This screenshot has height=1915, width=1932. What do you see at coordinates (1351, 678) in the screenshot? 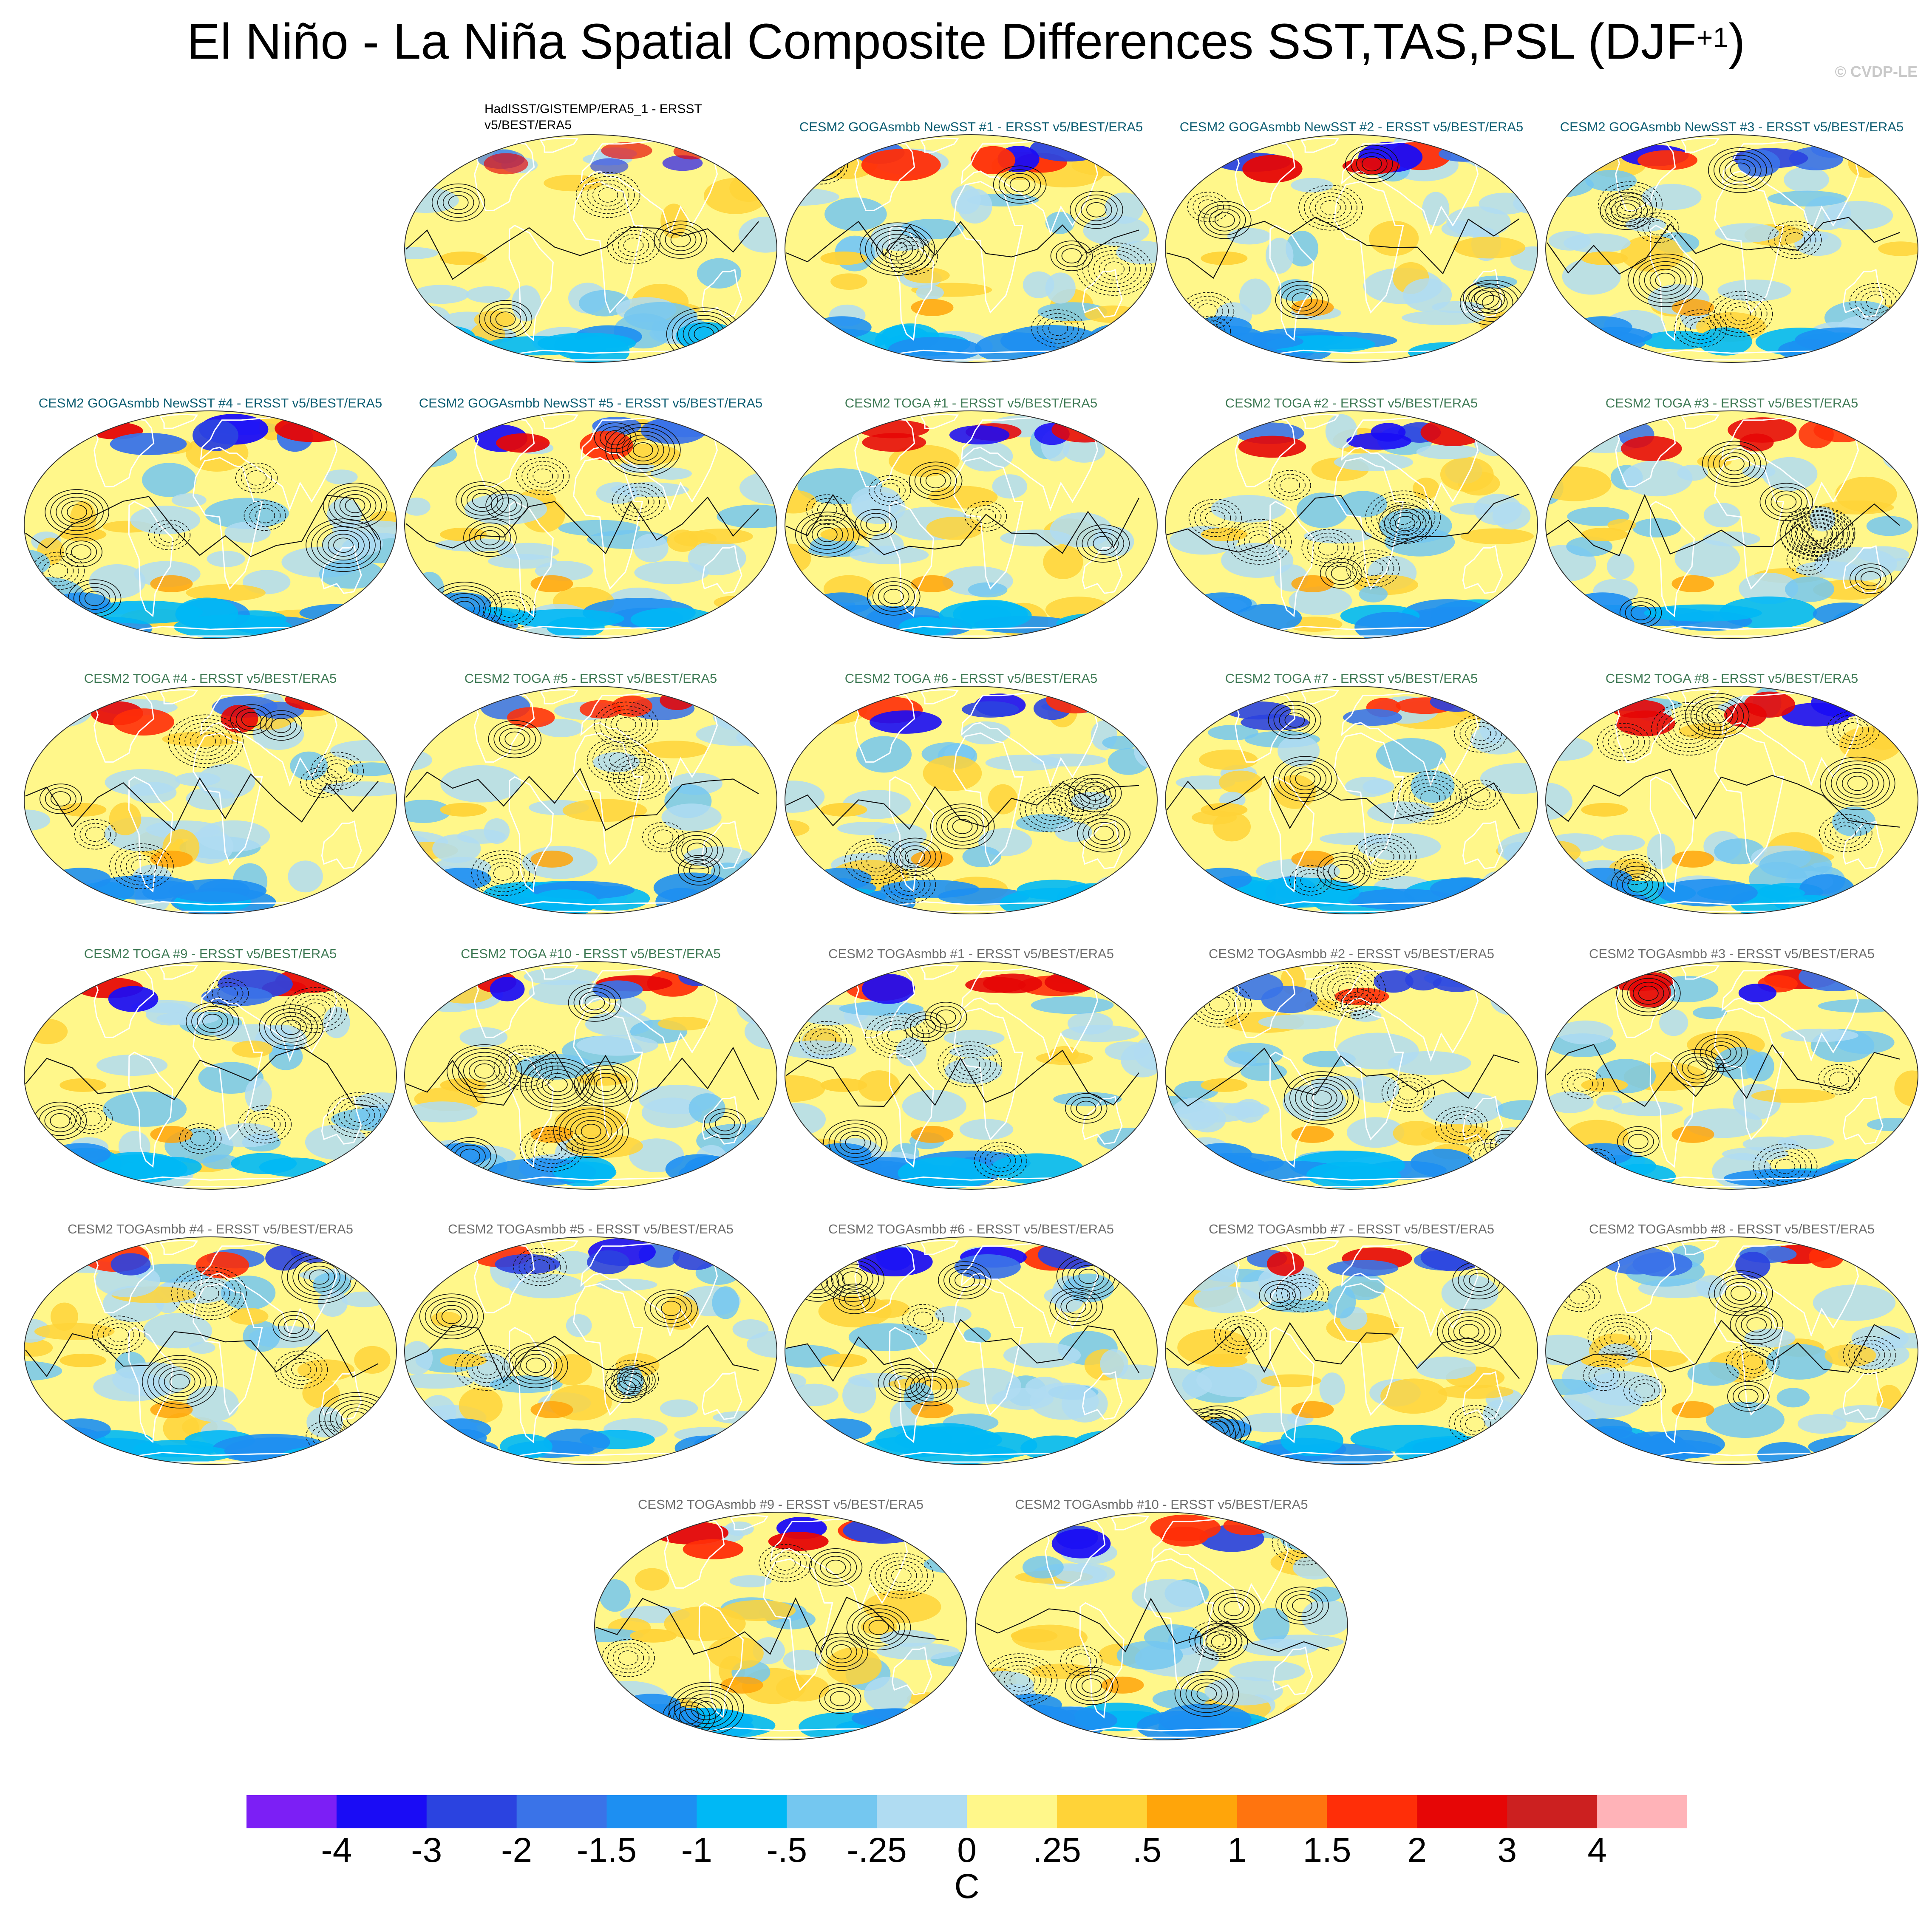
I see `panel-title: CESM2 TOGA #7 - ERSST v5/BEST/ERA5` at bounding box center [1351, 678].